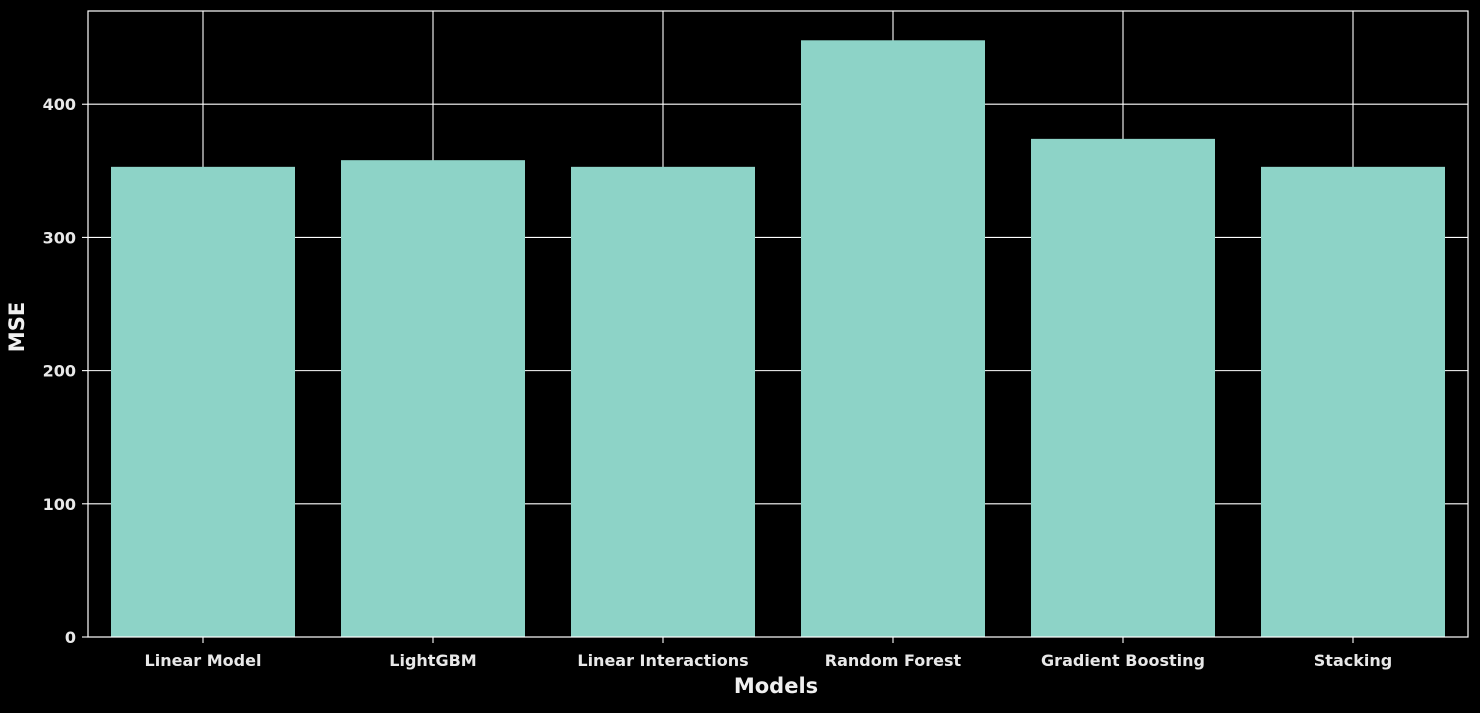 The width and height of the screenshot is (1480, 713). I want to click on bar-lightgbm, so click(433, 398).